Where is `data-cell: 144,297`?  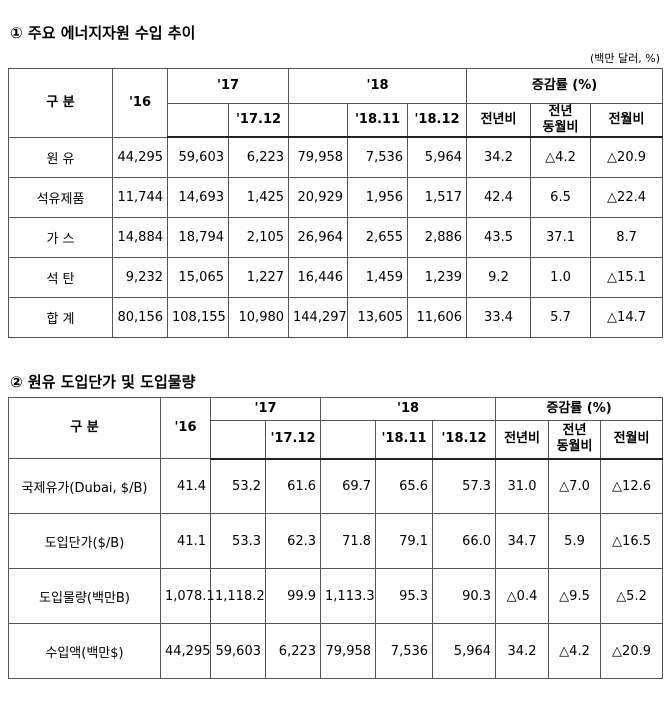 data-cell: 144,297 is located at coordinates (318, 317).